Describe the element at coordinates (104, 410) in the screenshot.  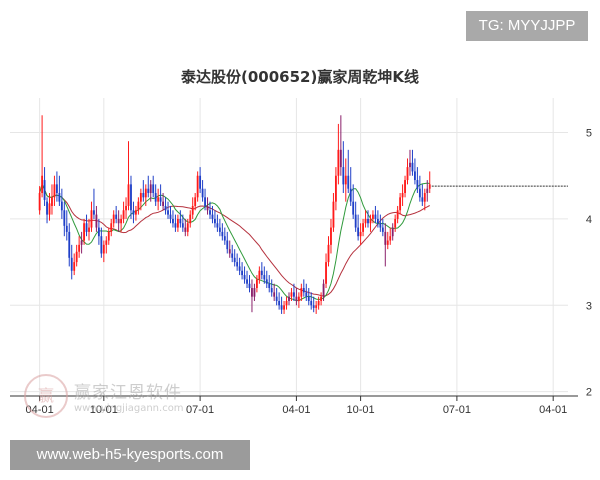
I see `x-tick-label: 10-01` at that location.